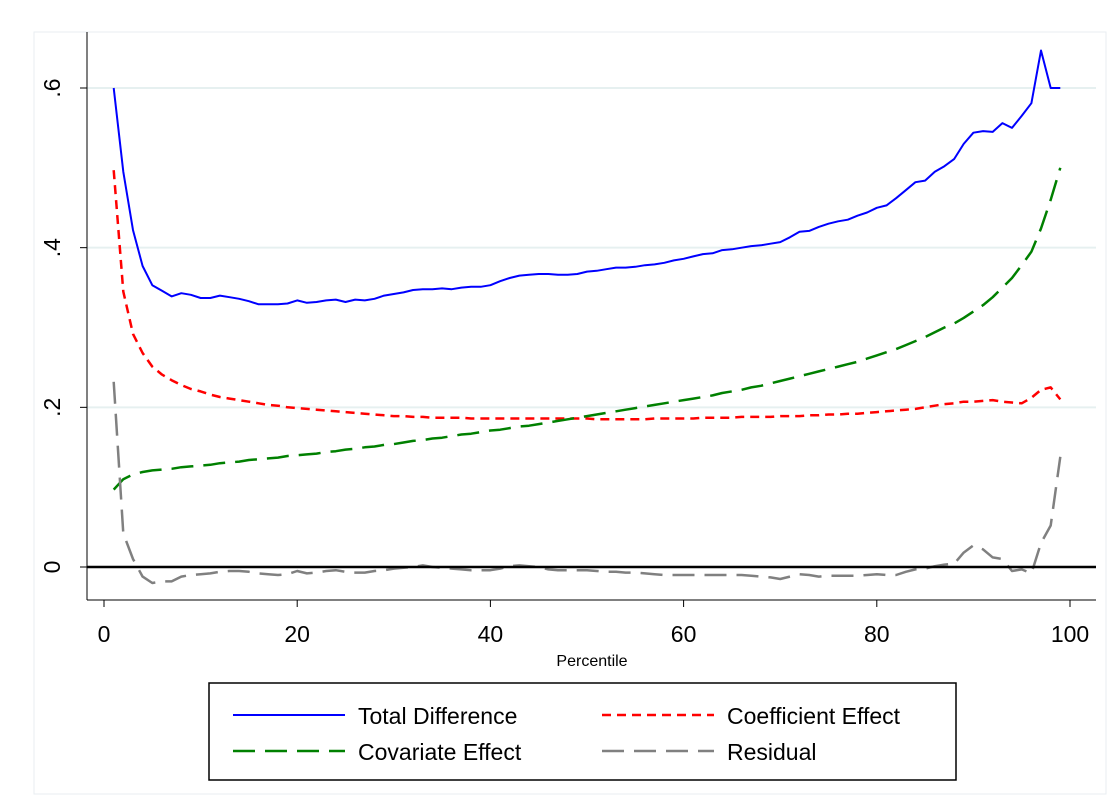  I want to click on y-tick-label: .4, so click(52, 247).